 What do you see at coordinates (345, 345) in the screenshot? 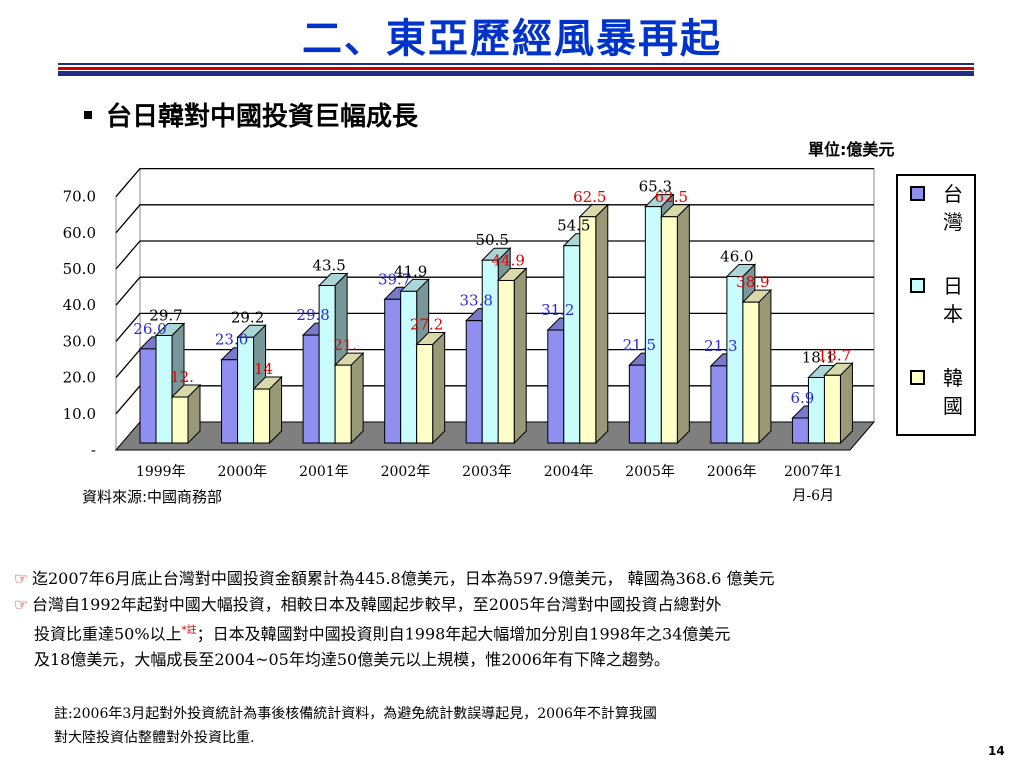
I see `data-label-korea: 21.` at bounding box center [345, 345].